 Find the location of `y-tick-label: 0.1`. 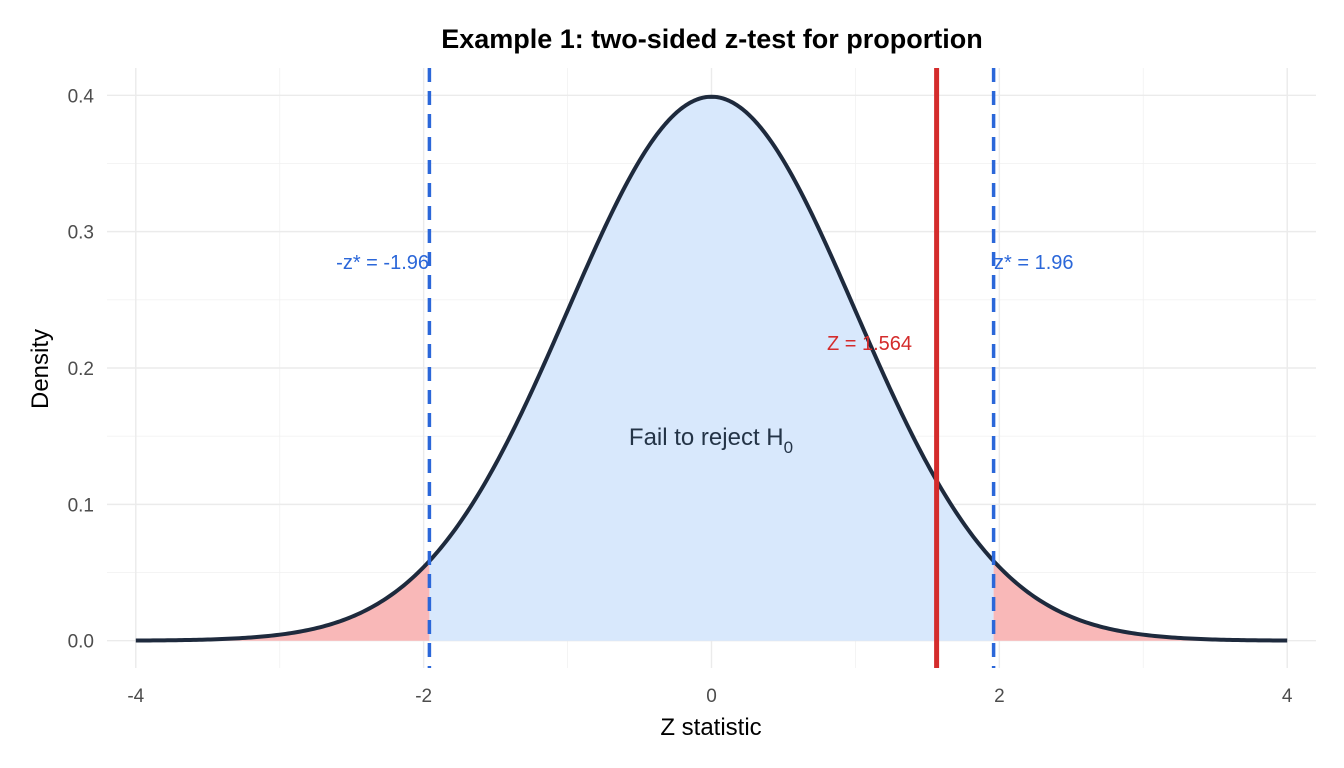

y-tick-label: 0.1 is located at coordinates (81, 505).